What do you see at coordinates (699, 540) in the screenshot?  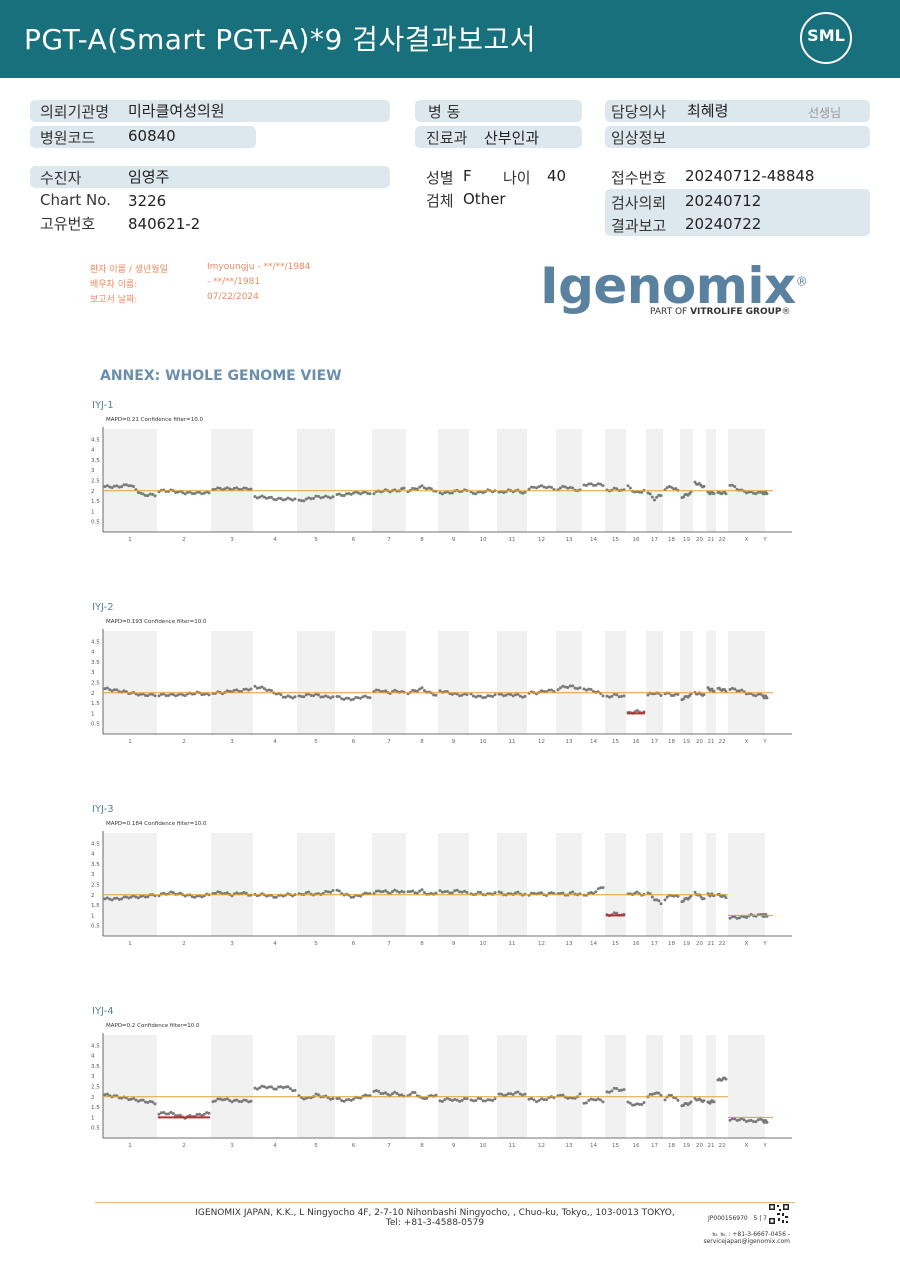 I see `x-tick-label: 20` at bounding box center [699, 540].